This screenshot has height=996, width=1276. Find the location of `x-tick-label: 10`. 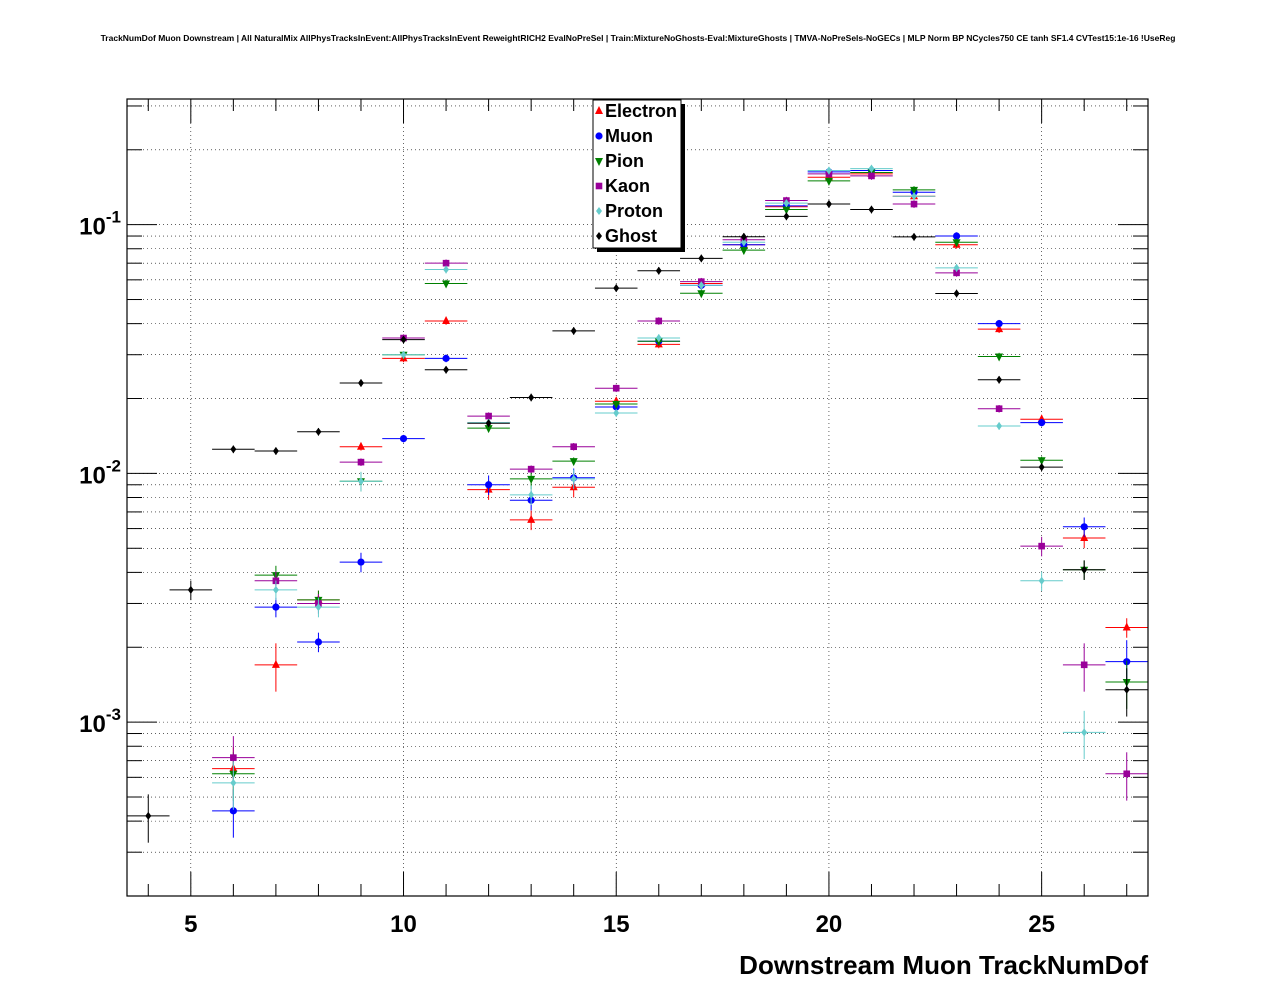

x-tick-label: 10 is located at coordinates (403, 924).